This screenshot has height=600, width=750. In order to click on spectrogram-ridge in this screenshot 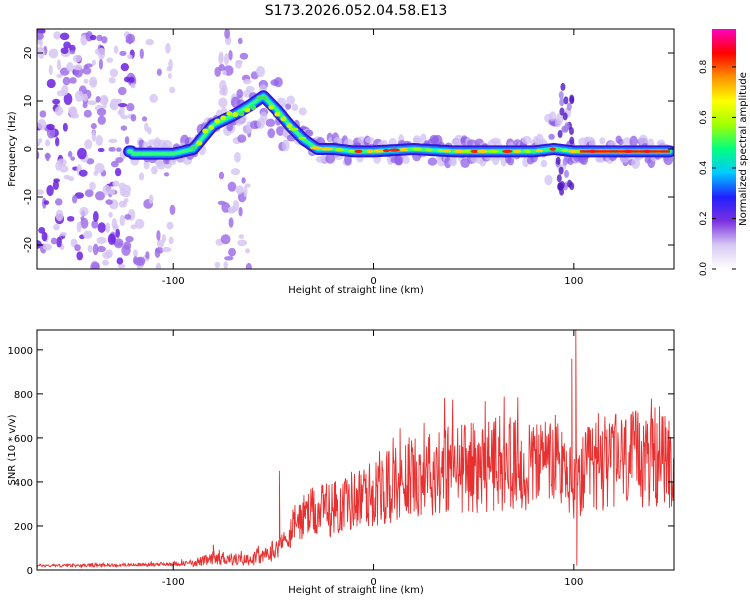, I will do `click(398, 125)`.